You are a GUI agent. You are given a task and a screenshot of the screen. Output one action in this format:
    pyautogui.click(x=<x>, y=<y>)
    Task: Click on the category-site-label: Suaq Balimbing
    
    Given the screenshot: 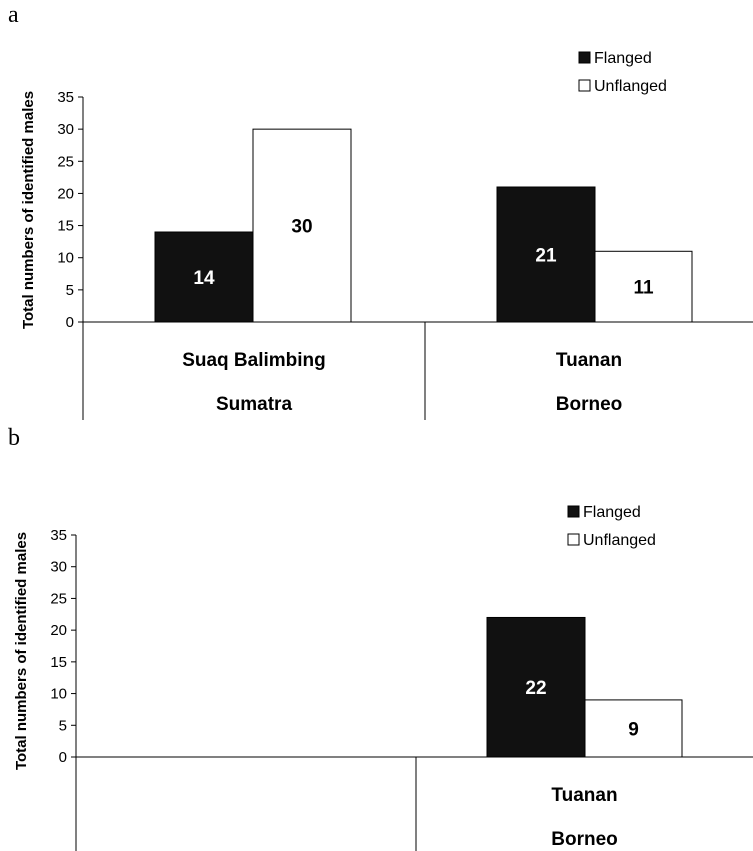 What is the action you would take?
    pyautogui.click(x=254, y=360)
    